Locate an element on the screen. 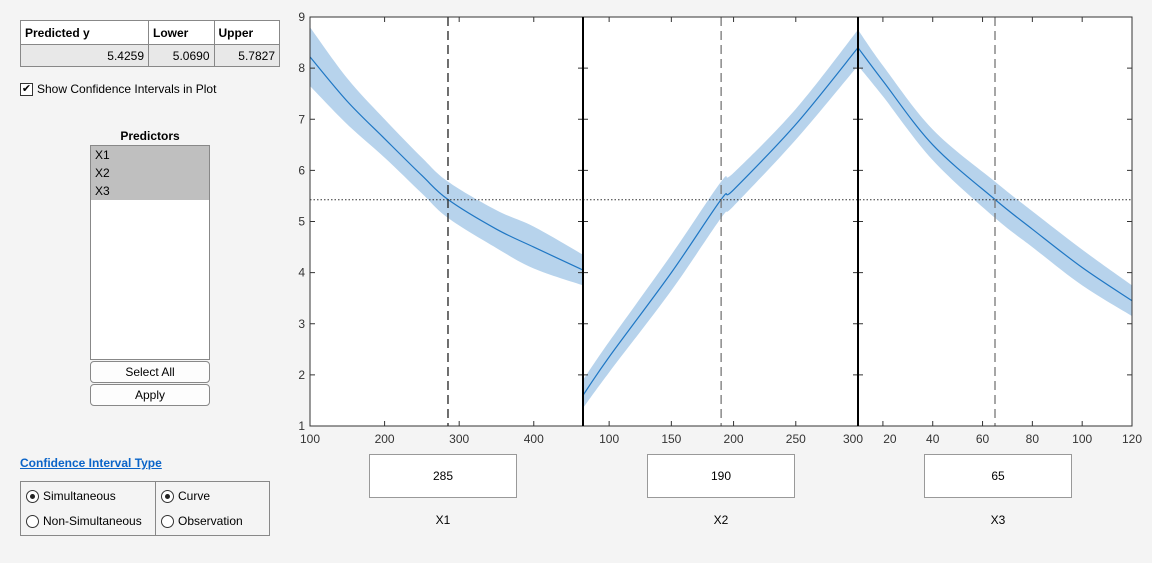  upper-value: 5.7827 is located at coordinates (246, 55).